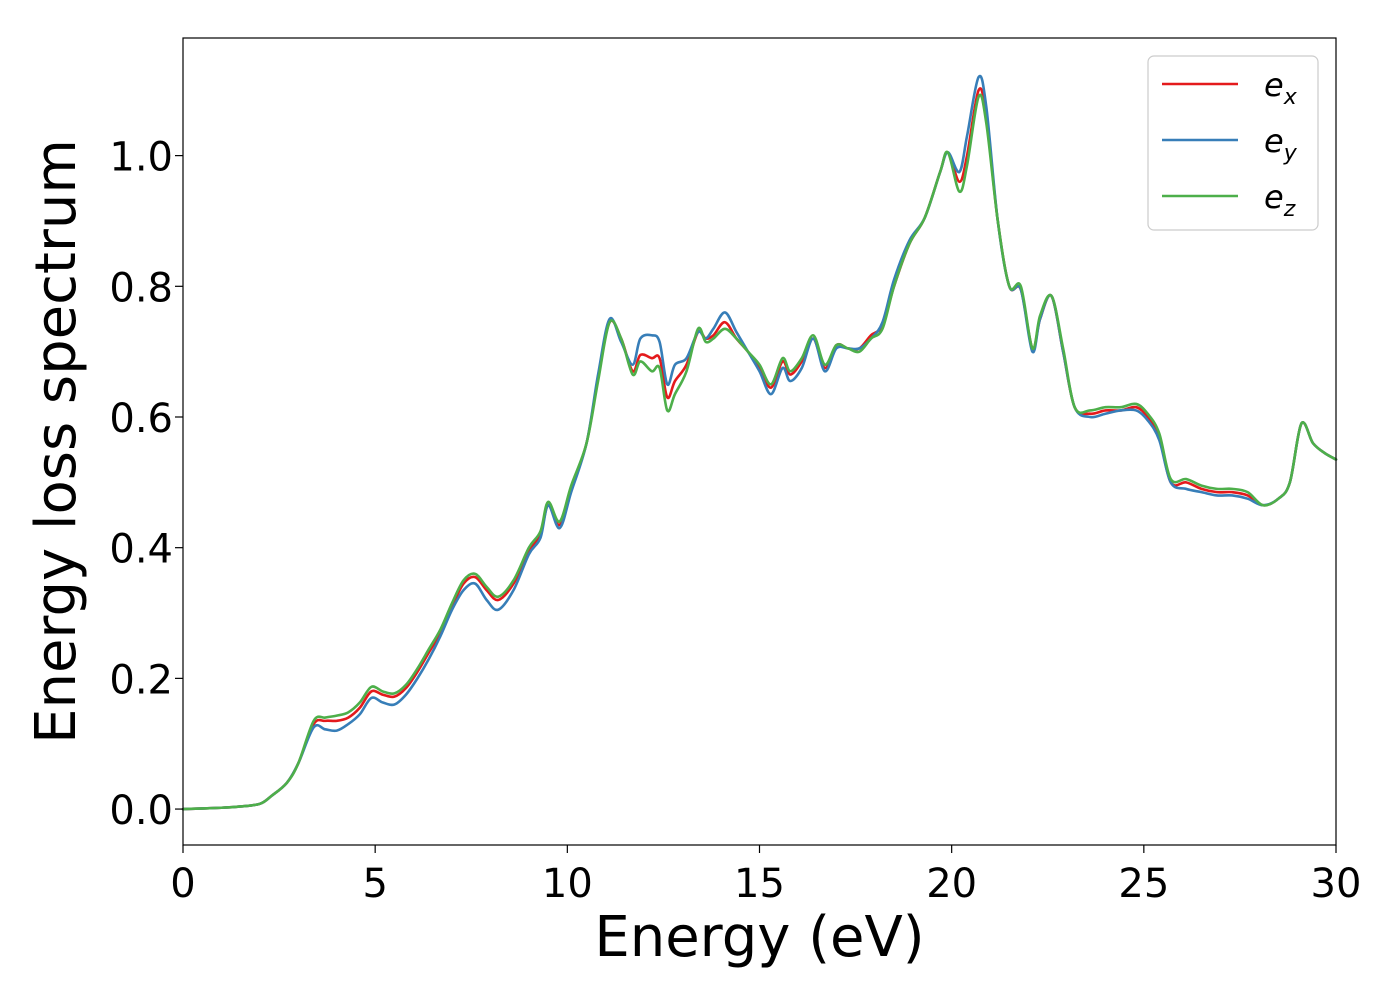 The width and height of the screenshot is (1400, 1000). Describe the element at coordinates (182, 884) in the screenshot. I see `x-tick-label: 0` at that location.